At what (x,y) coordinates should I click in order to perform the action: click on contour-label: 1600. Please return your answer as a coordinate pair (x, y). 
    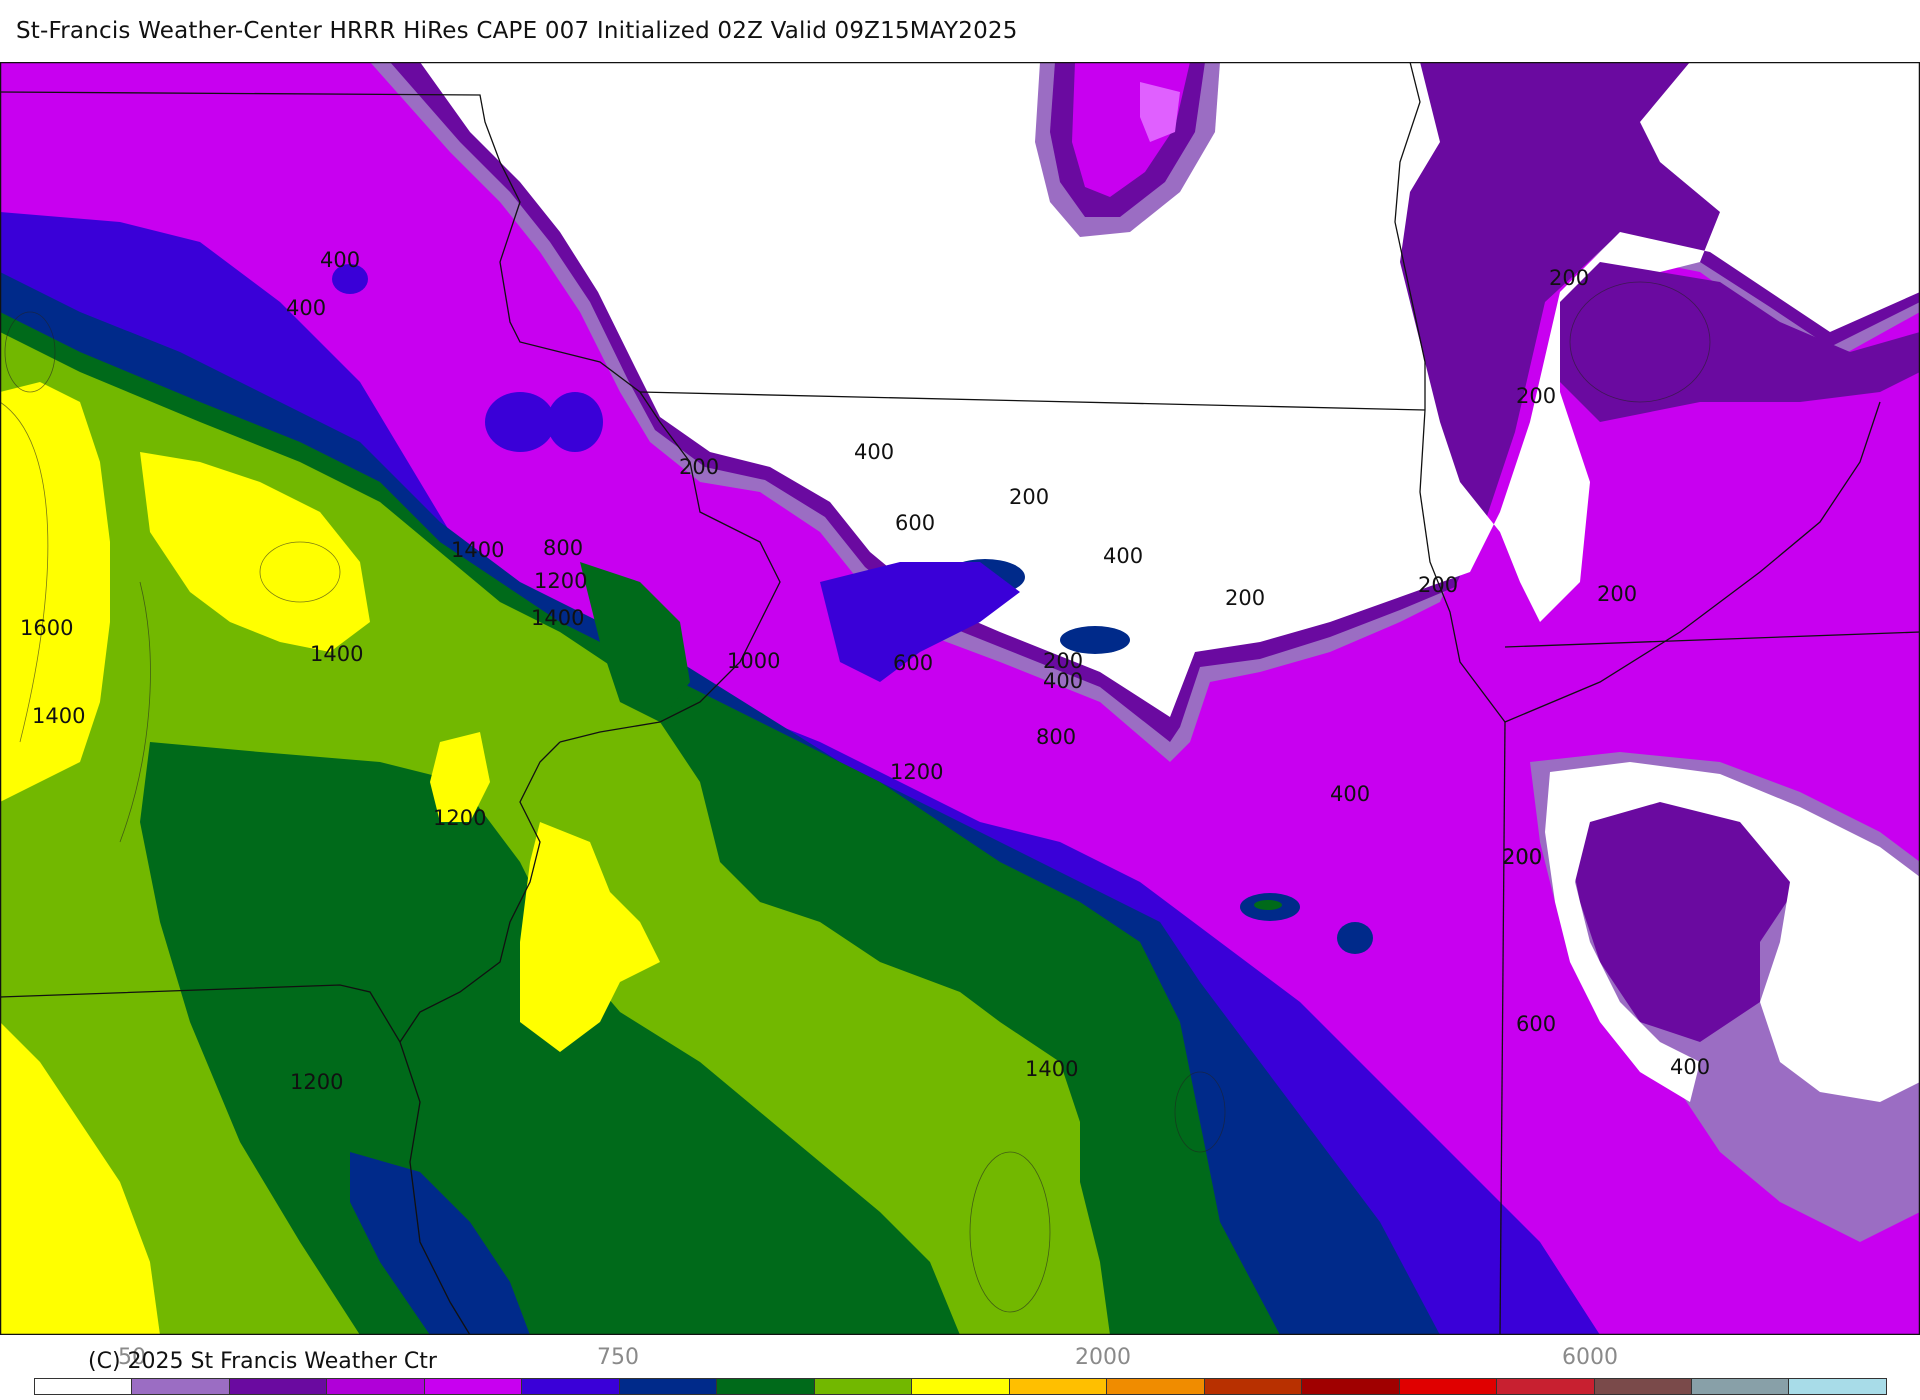
    Looking at the image, I should click on (46, 628).